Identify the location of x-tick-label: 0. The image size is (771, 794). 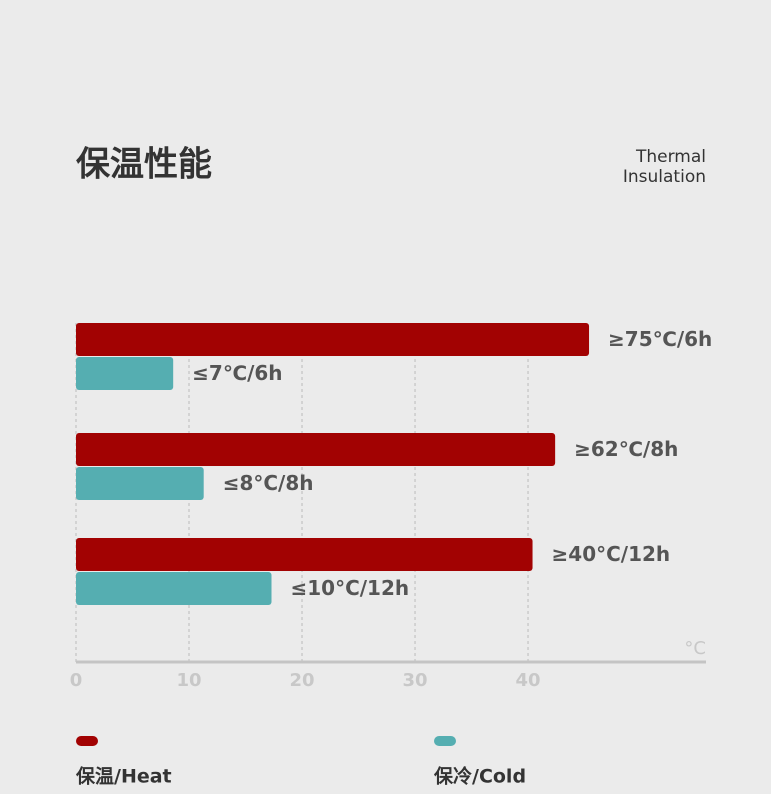
(76, 680).